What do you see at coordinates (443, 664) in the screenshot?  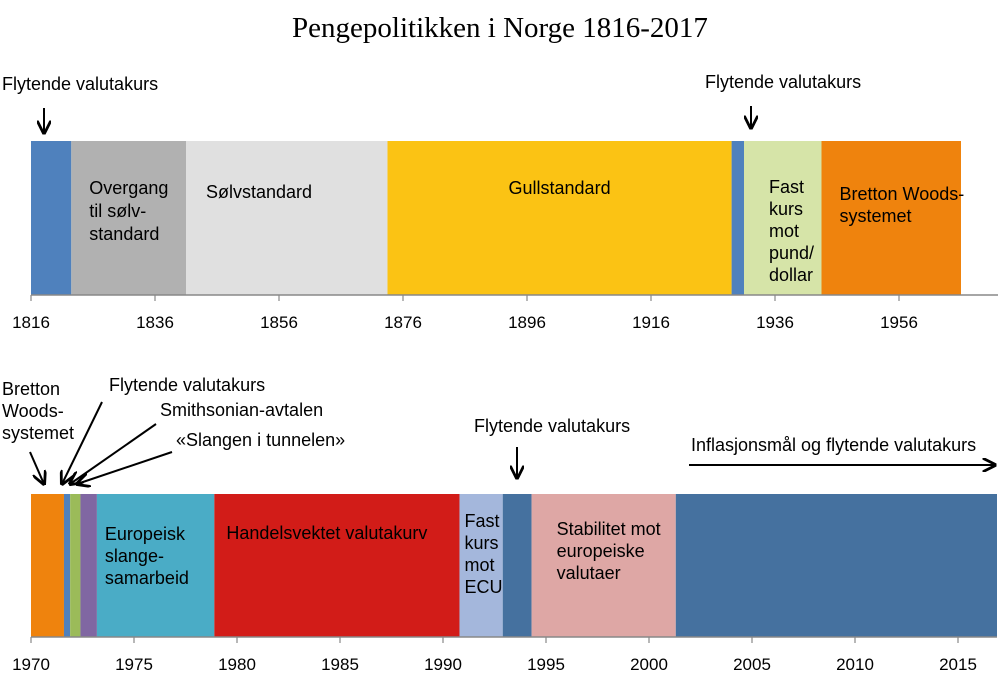 I see `tick-label: 1990` at bounding box center [443, 664].